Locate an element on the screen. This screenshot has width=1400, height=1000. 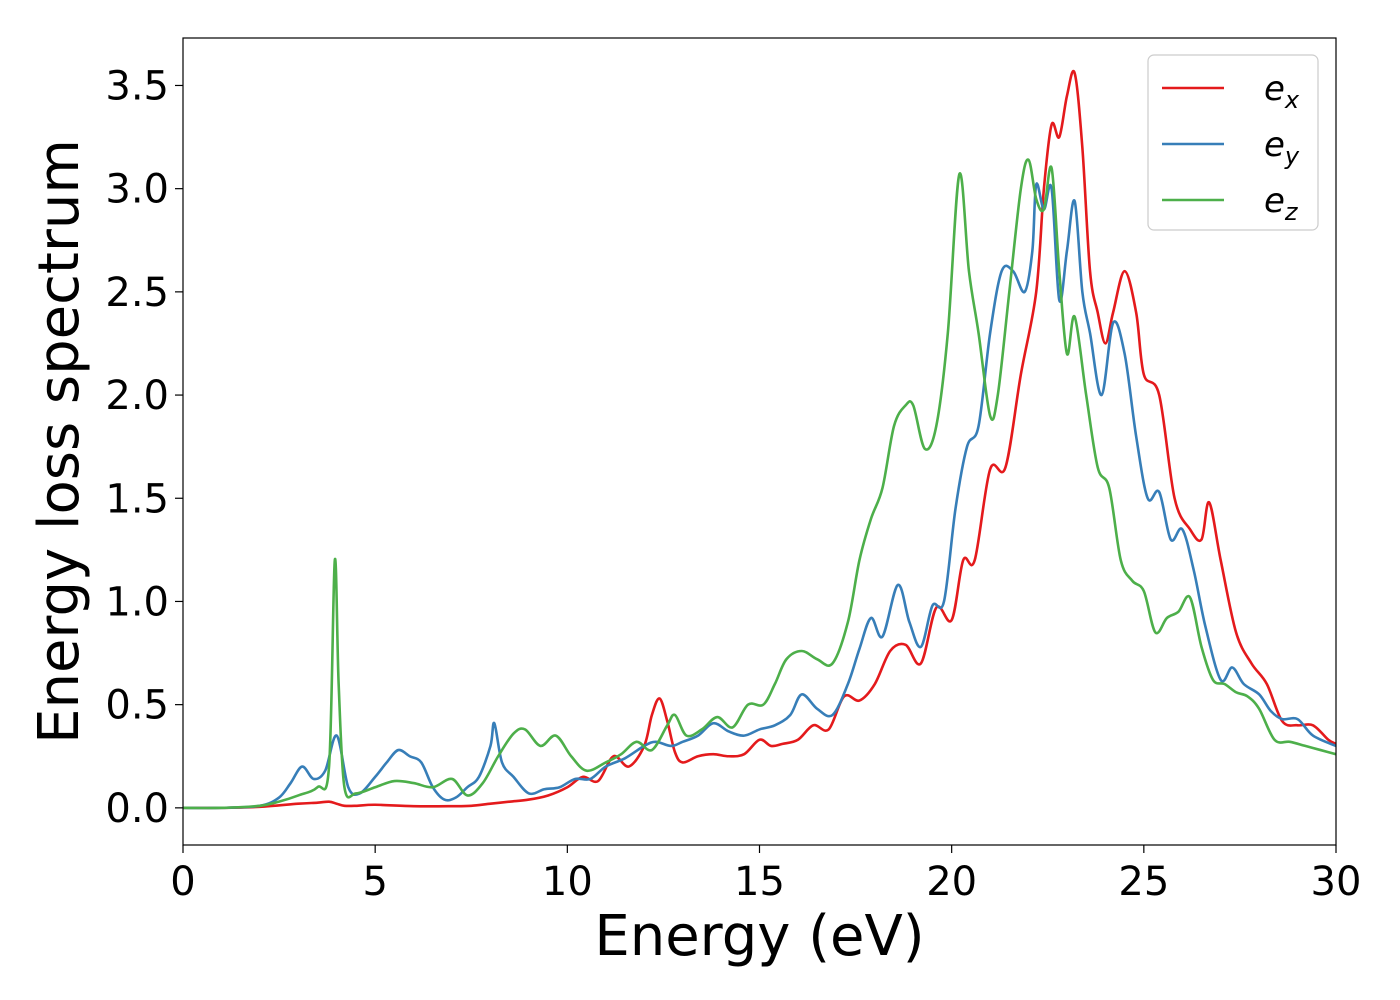
y-tick-label: 2.5 is located at coordinates (137, 293).